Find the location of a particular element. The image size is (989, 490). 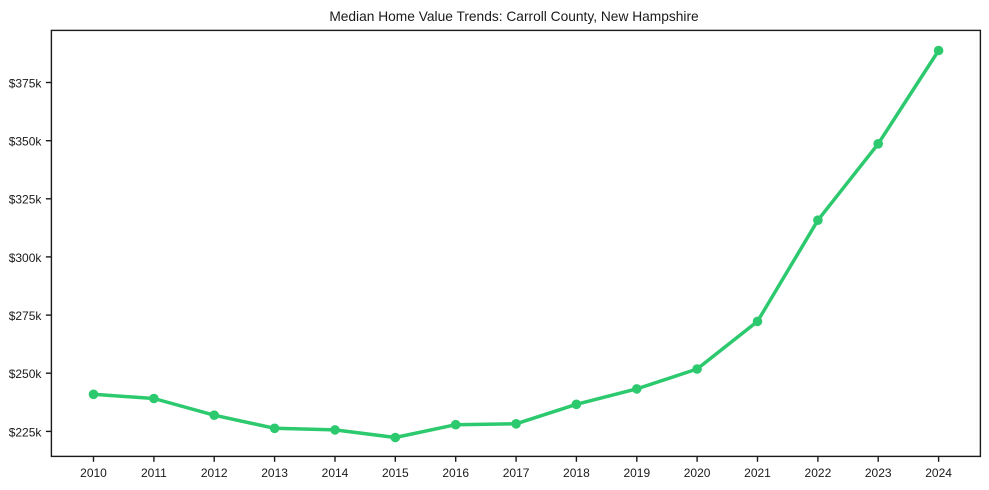

svg-text: $325k is located at coordinates (26, 200).